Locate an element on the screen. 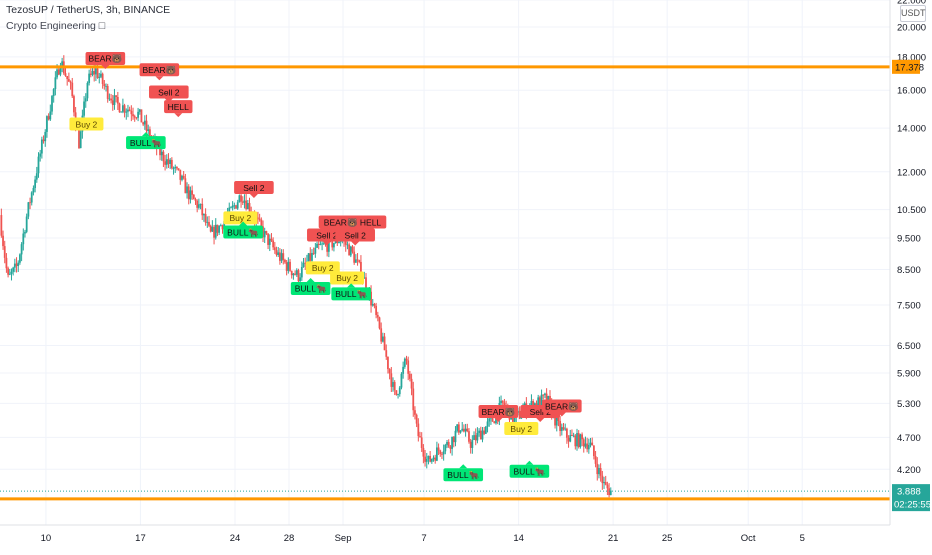 The image size is (932, 555). time-tick-label: Oct is located at coordinates (748, 538).